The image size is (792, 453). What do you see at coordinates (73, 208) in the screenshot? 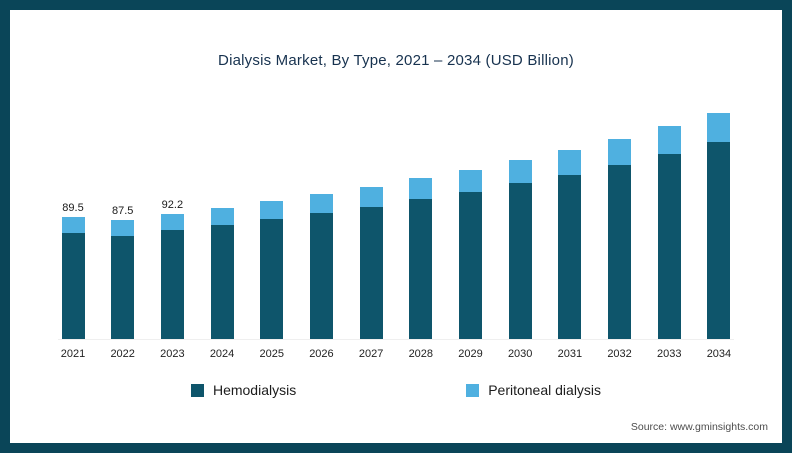
I see `bar-value-label: 89.5` at bounding box center [73, 208].